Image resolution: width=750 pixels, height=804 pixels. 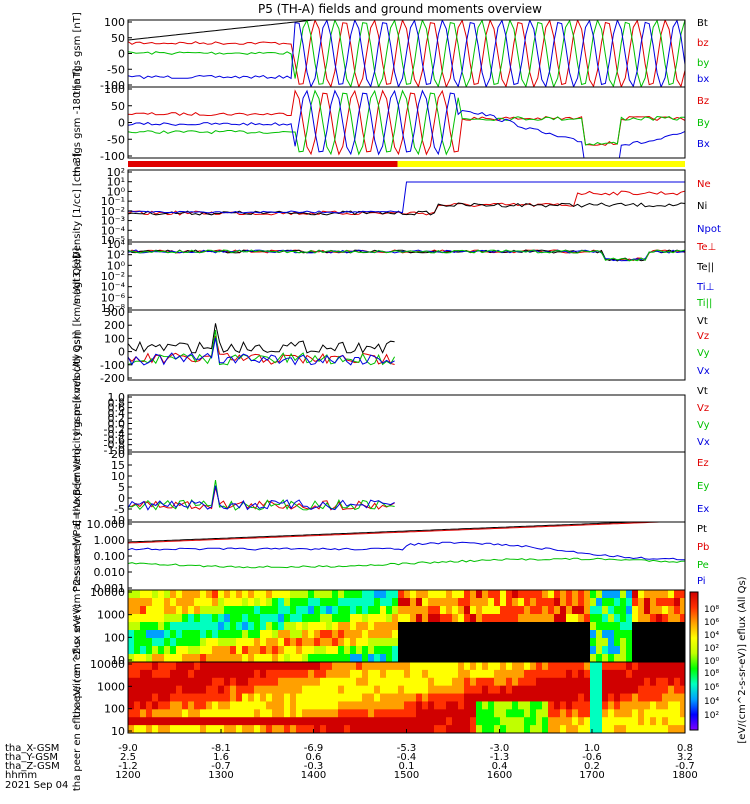 What do you see at coordinates (118, 476) in the screenshot?
I see `ytick-label: 10` at bounding box center [118, 476].